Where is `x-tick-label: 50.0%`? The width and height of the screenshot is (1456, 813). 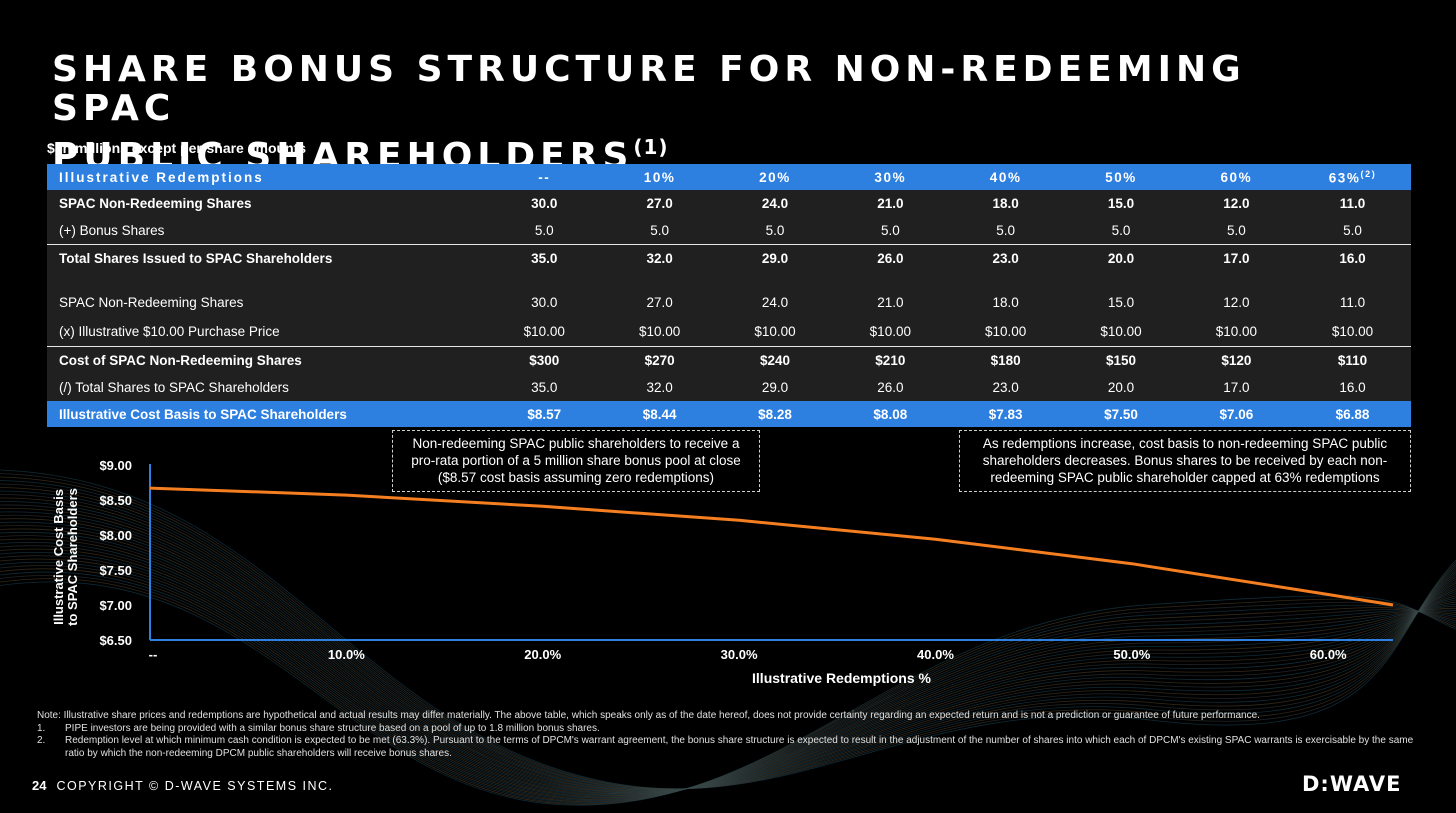
x-tick-label: 50.0% is located at coordinates (1131, 654).